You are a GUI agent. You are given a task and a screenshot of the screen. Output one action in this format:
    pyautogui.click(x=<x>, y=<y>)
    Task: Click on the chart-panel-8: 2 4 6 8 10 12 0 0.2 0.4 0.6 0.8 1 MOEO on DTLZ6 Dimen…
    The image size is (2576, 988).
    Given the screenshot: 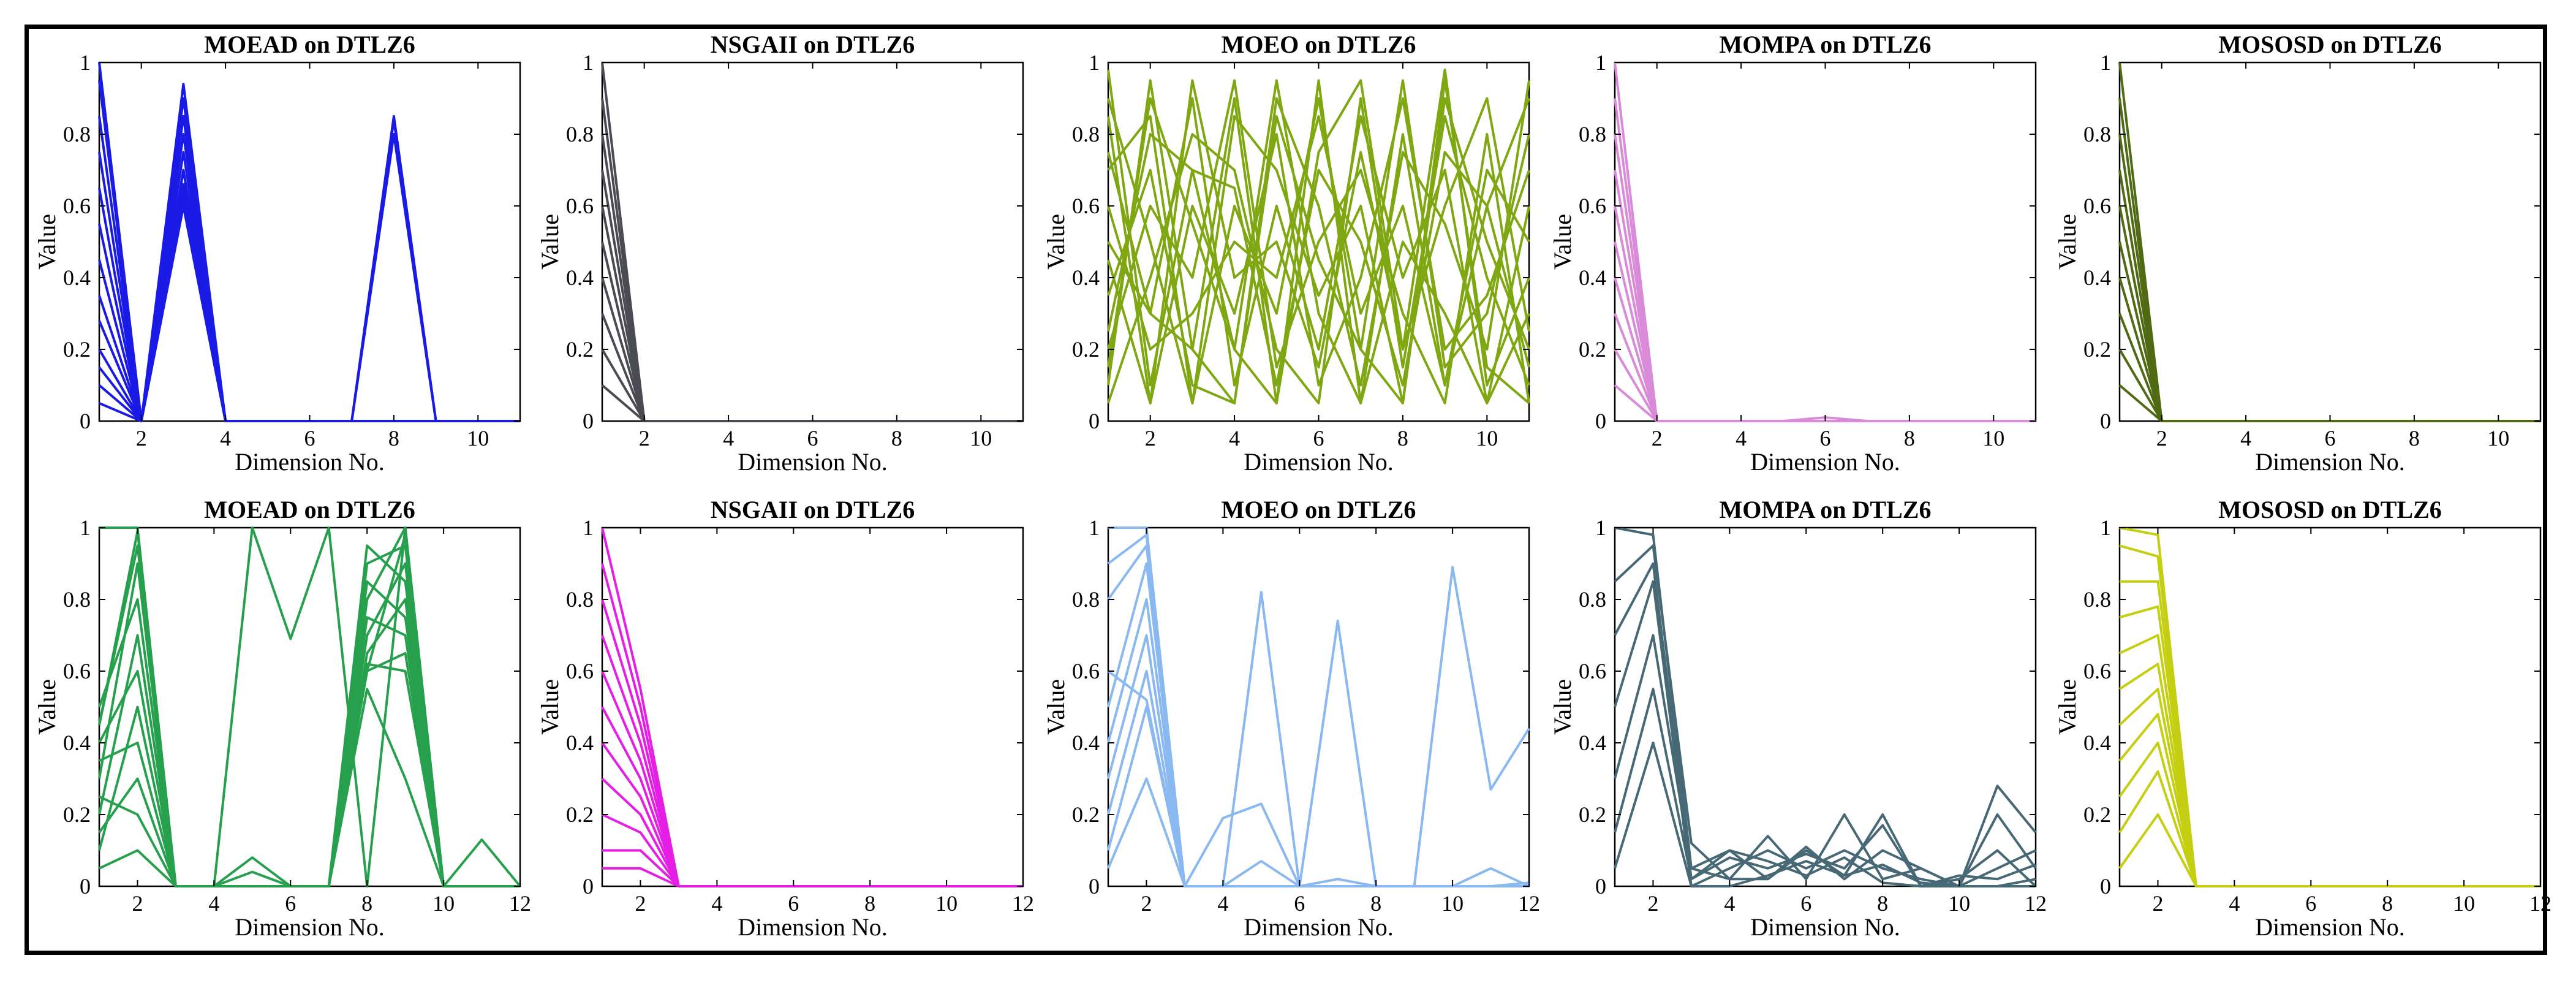 What is the action you would take?
    pyautogui.click(x=1291, y=718)
    